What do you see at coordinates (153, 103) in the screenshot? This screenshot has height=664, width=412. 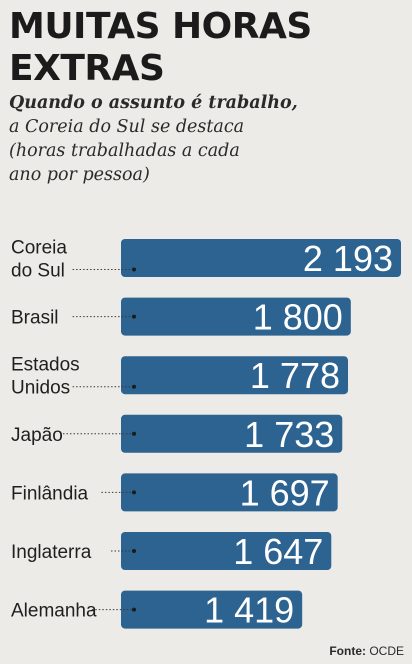 I see `subtitle-line-1: Quando o assunto é trabalho,` at bounding box center [153, 103].